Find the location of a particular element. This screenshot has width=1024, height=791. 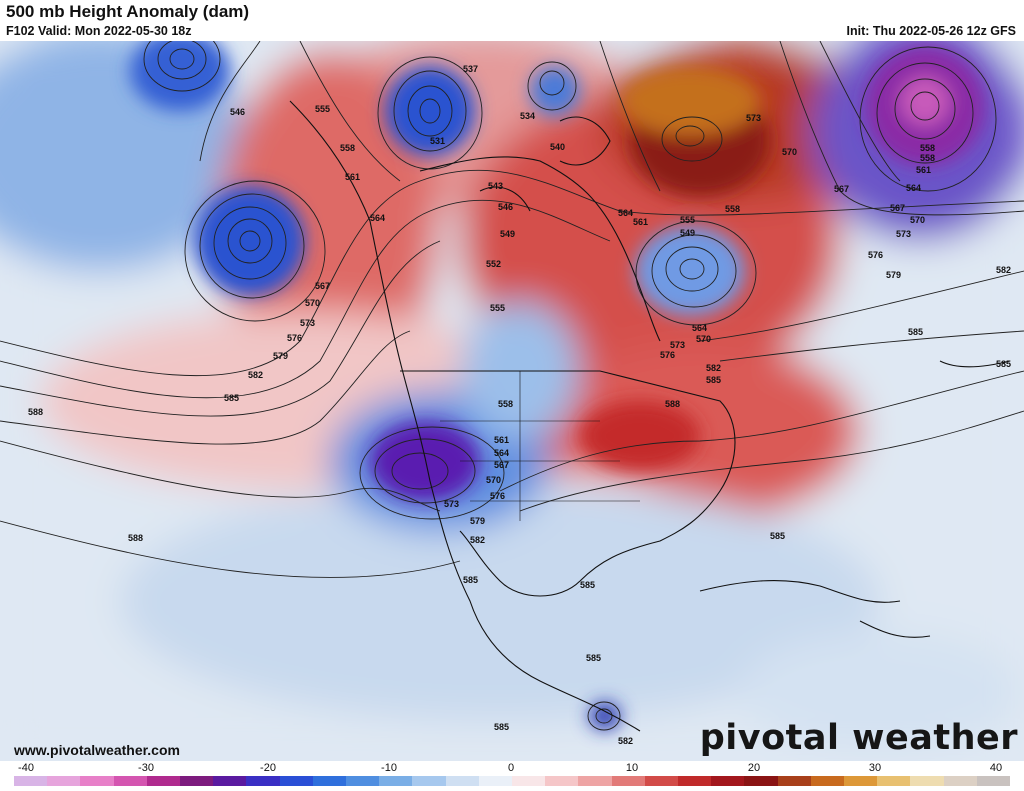

colorbar-tick: 30 is located at coordinates (875, 768).